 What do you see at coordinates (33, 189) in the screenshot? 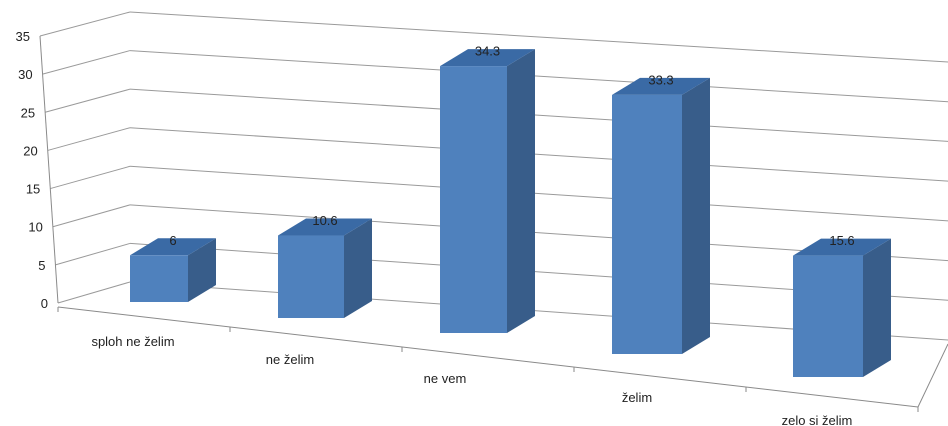
I see `y-tick-label: 15` at bounding box center [33, 189].